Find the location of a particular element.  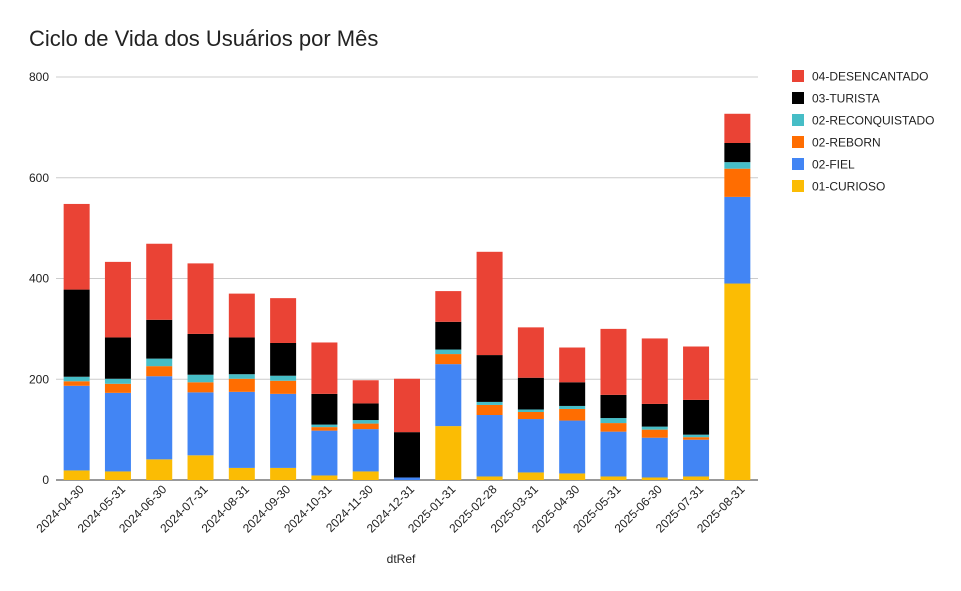

legend-label: 02-REBORN is located at coordinates (846, 143).